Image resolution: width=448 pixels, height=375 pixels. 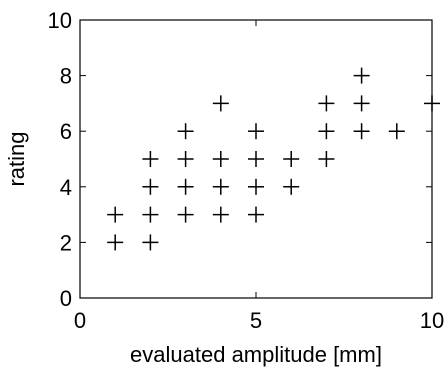 I want to click on x-axis-label: evaluated amplitude [mm], so click(x=256, y=354).